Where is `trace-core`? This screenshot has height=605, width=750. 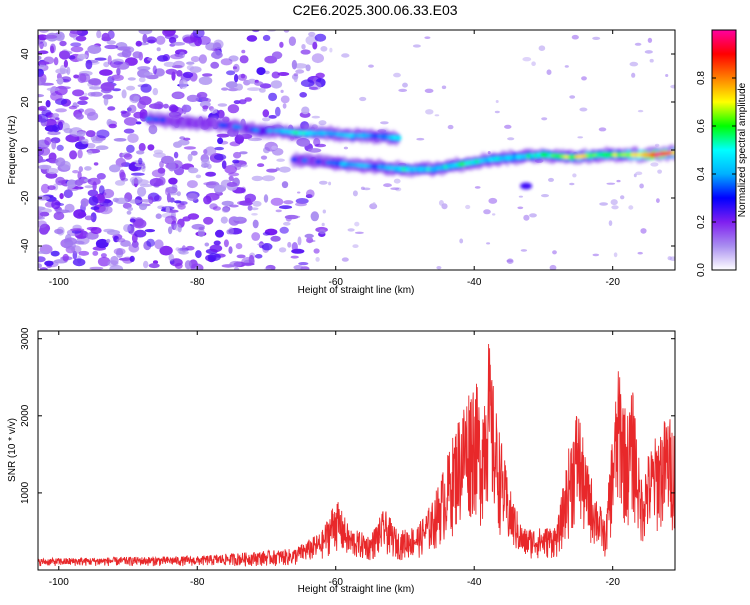 trace-core is located at coordinates (329, 162).